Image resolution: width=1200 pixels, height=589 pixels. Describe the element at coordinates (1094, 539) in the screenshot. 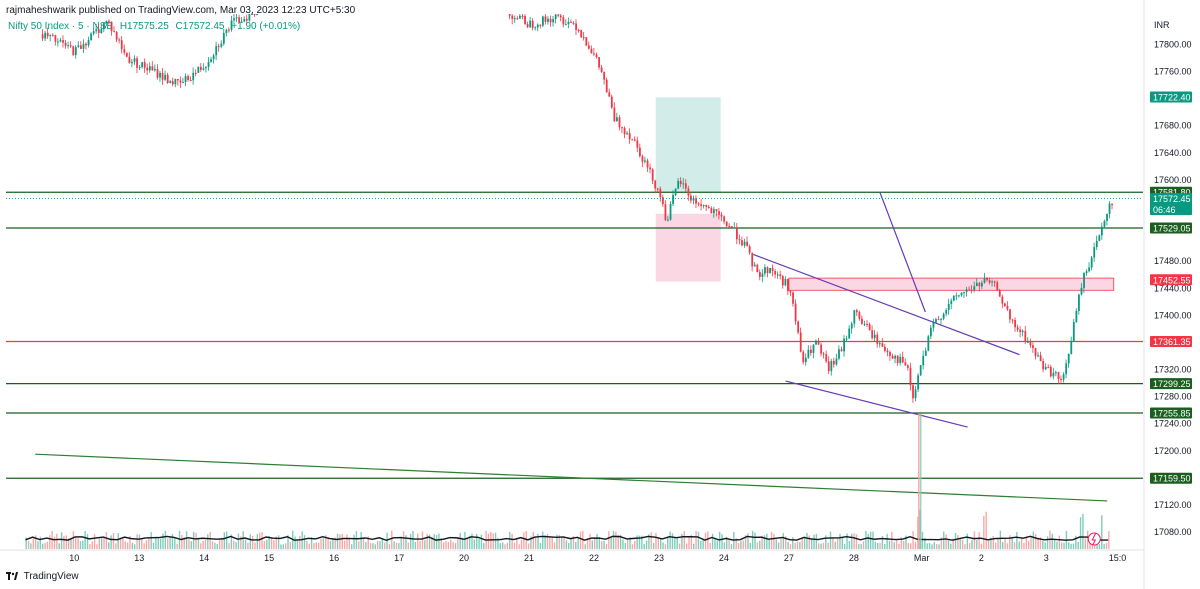

I see `lightning-icon` at that location.